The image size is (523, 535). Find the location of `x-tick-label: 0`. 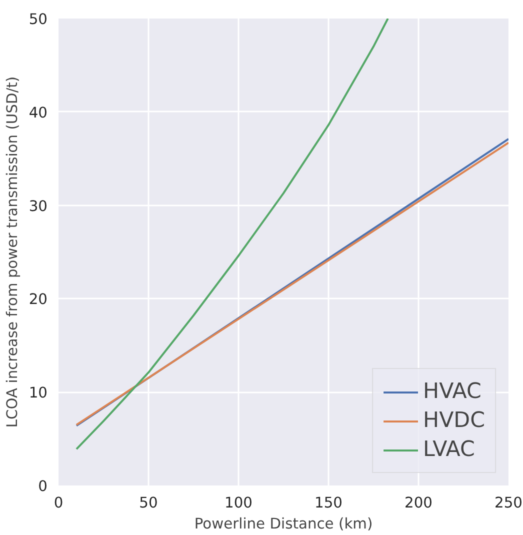

x-tick-label: 0 is located at coordinates (59, 503).